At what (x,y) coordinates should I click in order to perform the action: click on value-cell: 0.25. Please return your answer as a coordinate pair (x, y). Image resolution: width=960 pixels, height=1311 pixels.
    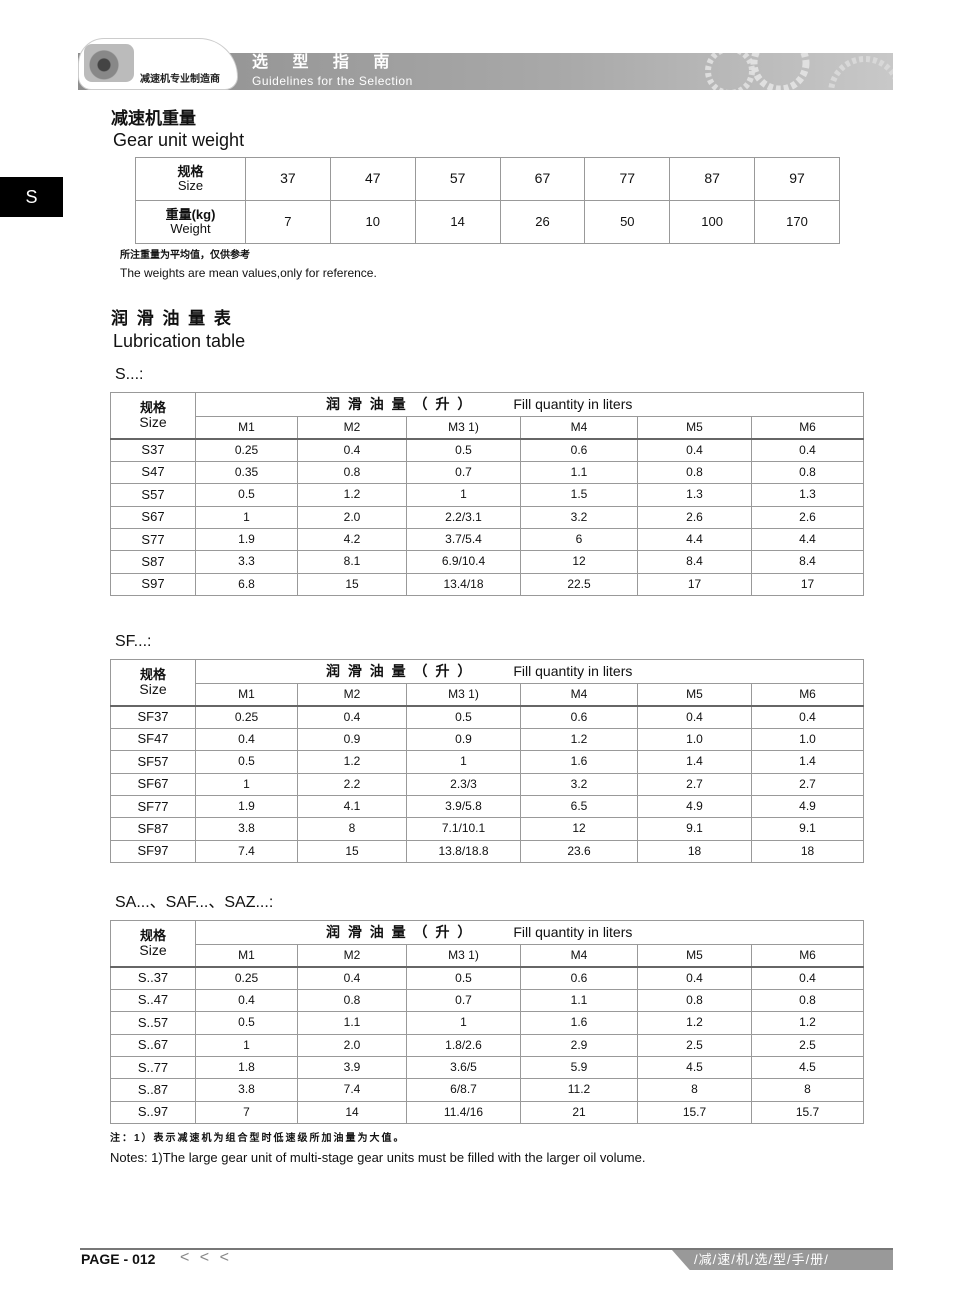
    Looking at the image, I should click on (246, 978).